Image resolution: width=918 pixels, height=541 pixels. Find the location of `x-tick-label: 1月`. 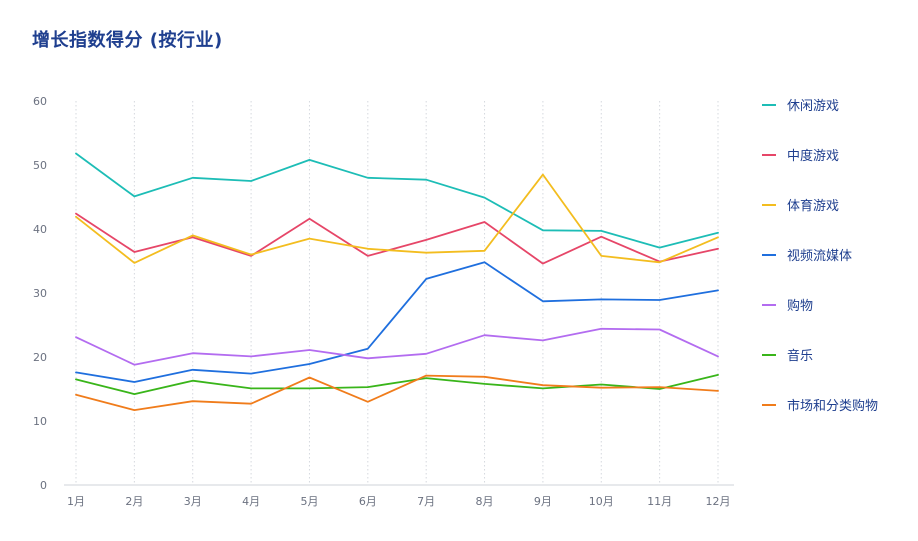

x-tick-label: 1月 is located at coordinates (76, 501).